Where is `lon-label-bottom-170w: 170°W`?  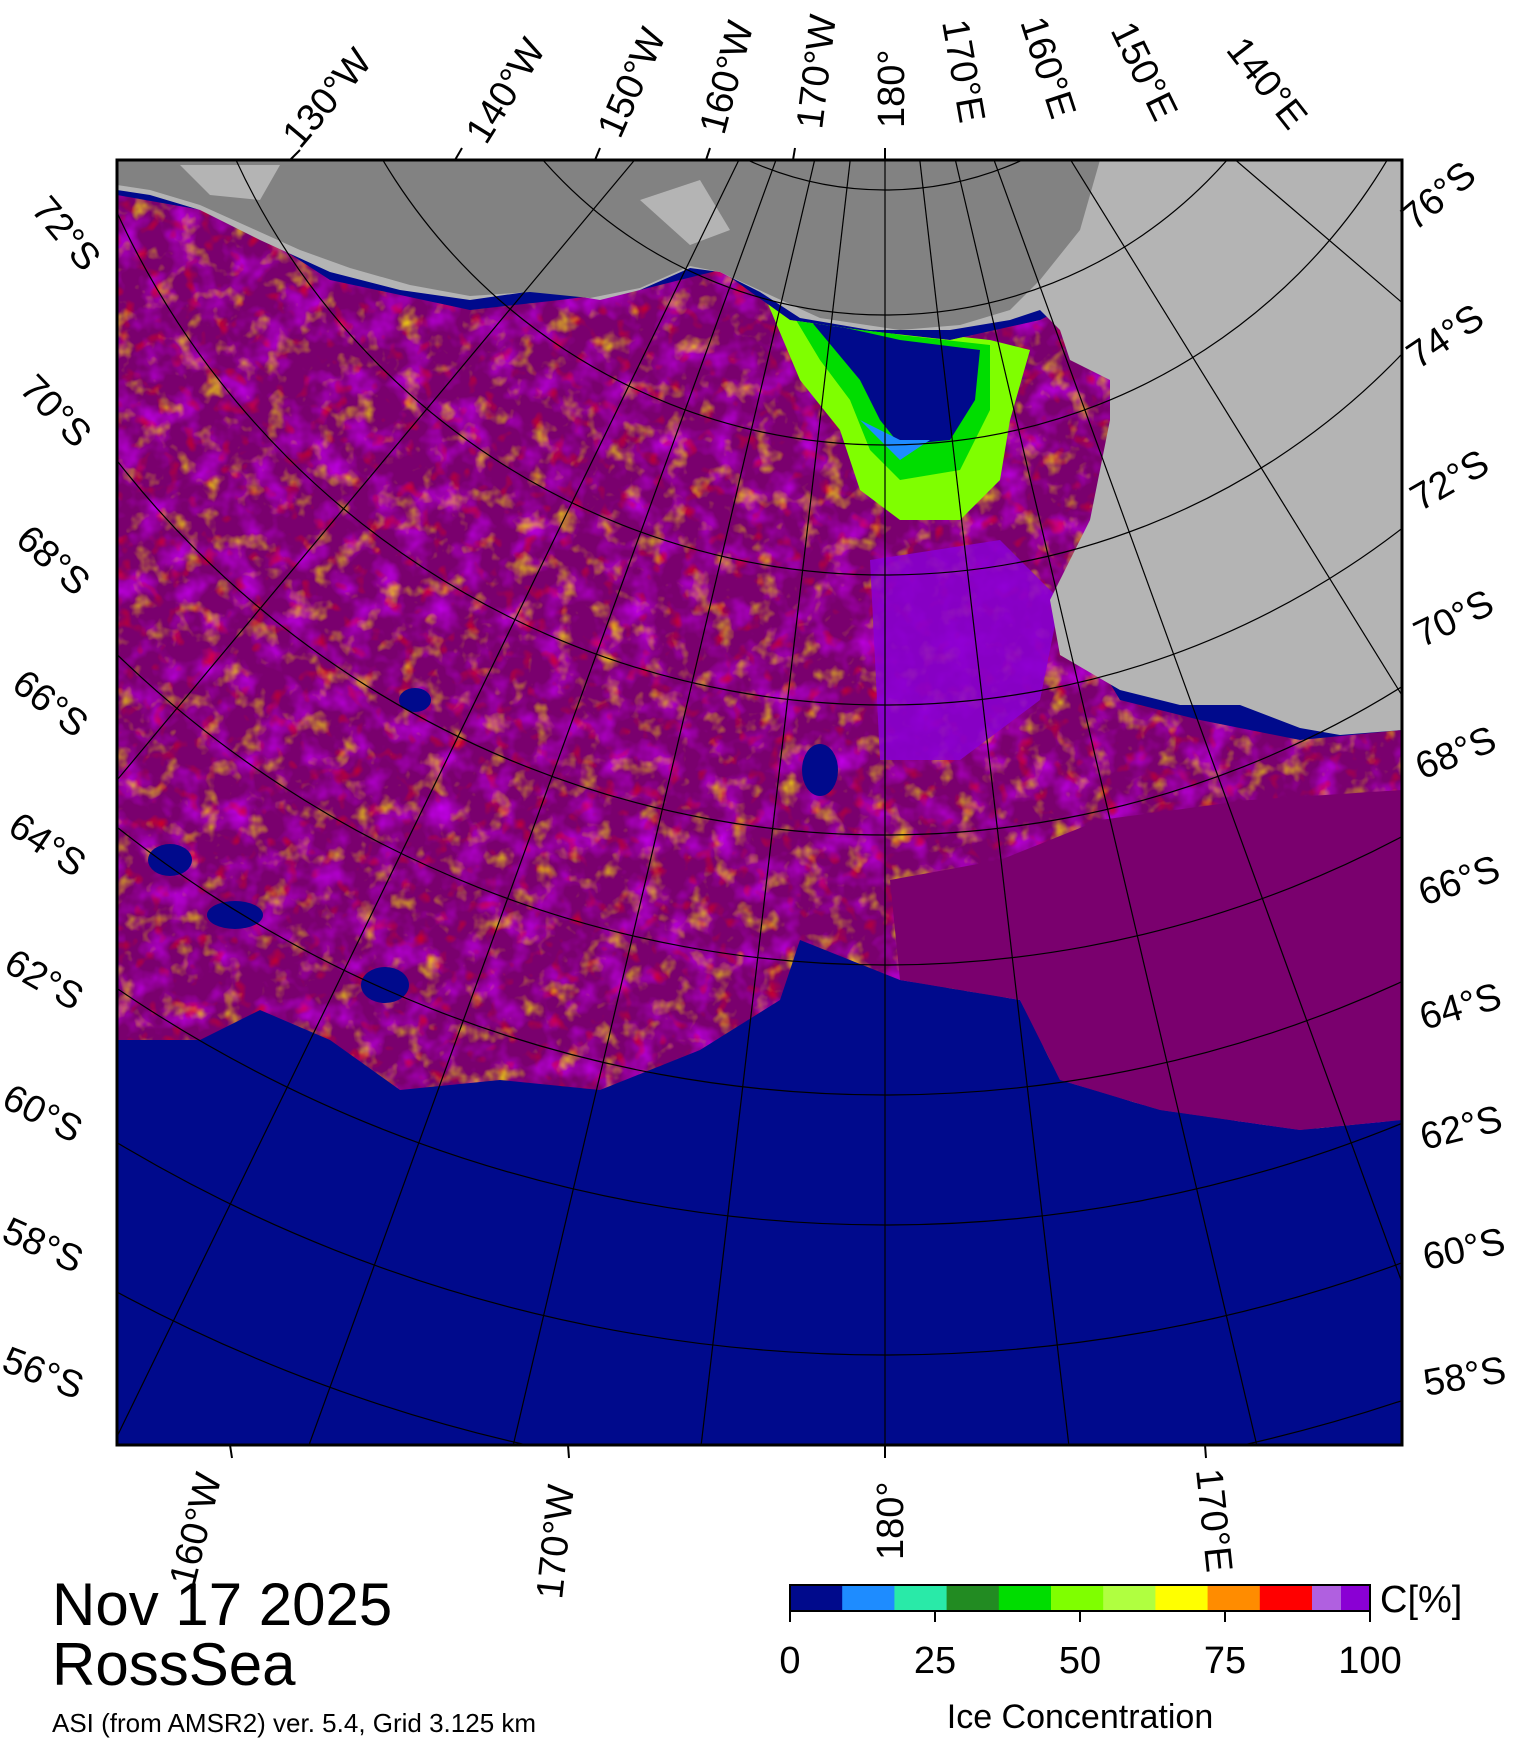
lon-label-bottom-170w: 170°W is located at coordinates (556, 1542).